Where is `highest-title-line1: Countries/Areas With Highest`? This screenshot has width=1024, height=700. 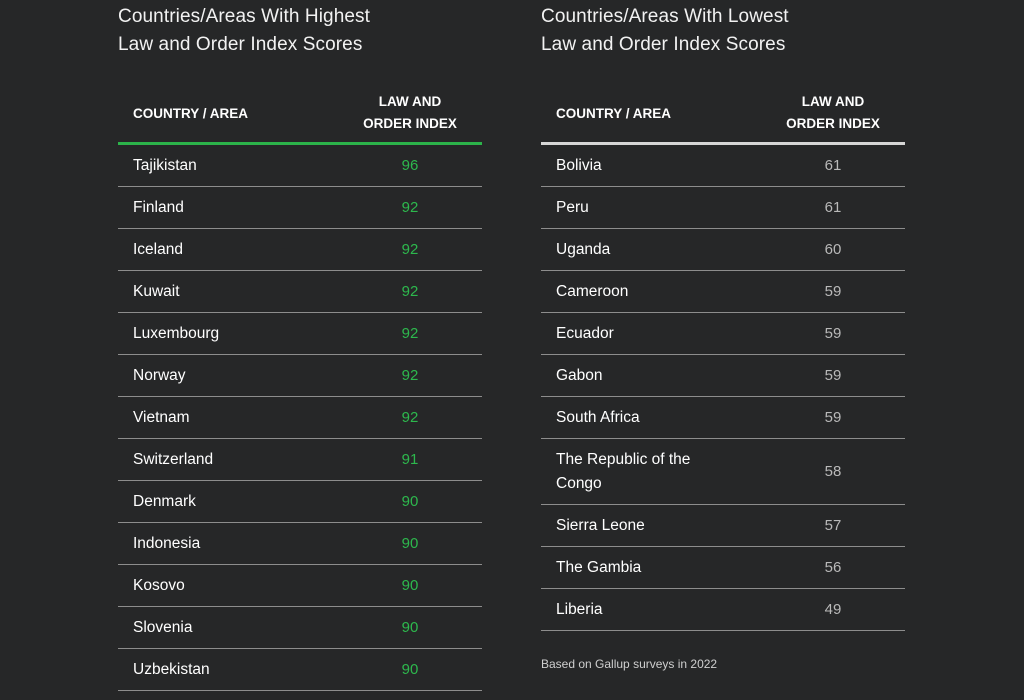
highest-title-line1: Countries/Areas With Highest is located at coordinates (244, 16).